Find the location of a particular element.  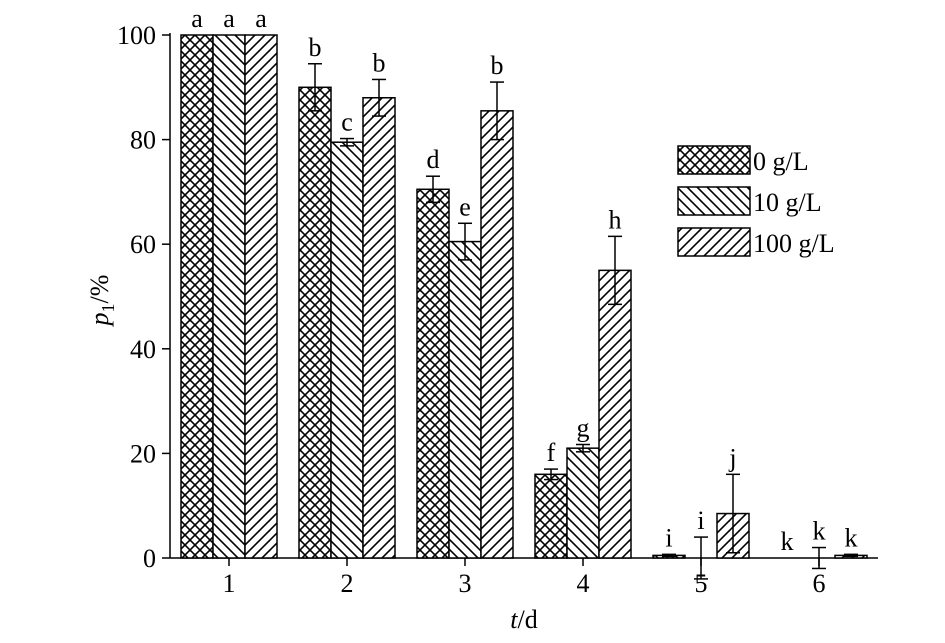

y-tick-label: 40 is located at coordinates (143, 349).